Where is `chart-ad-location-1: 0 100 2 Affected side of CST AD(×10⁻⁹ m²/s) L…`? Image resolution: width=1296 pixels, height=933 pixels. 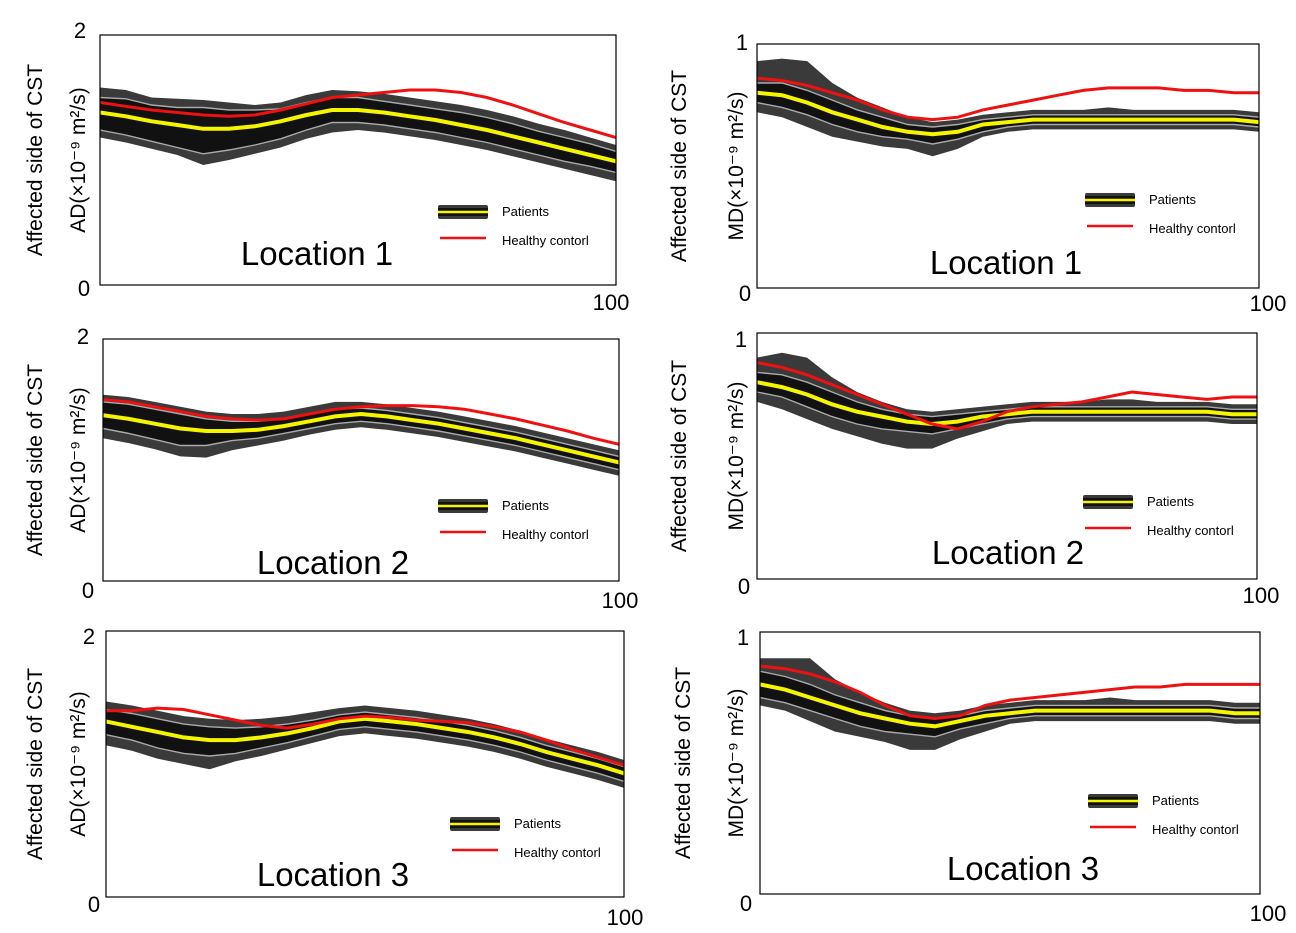 chart-ad-location-1: 0 100 2 Affected side of CST AD(×10⁻⁹ m²/s) L… is located at coordinates (326, 166).